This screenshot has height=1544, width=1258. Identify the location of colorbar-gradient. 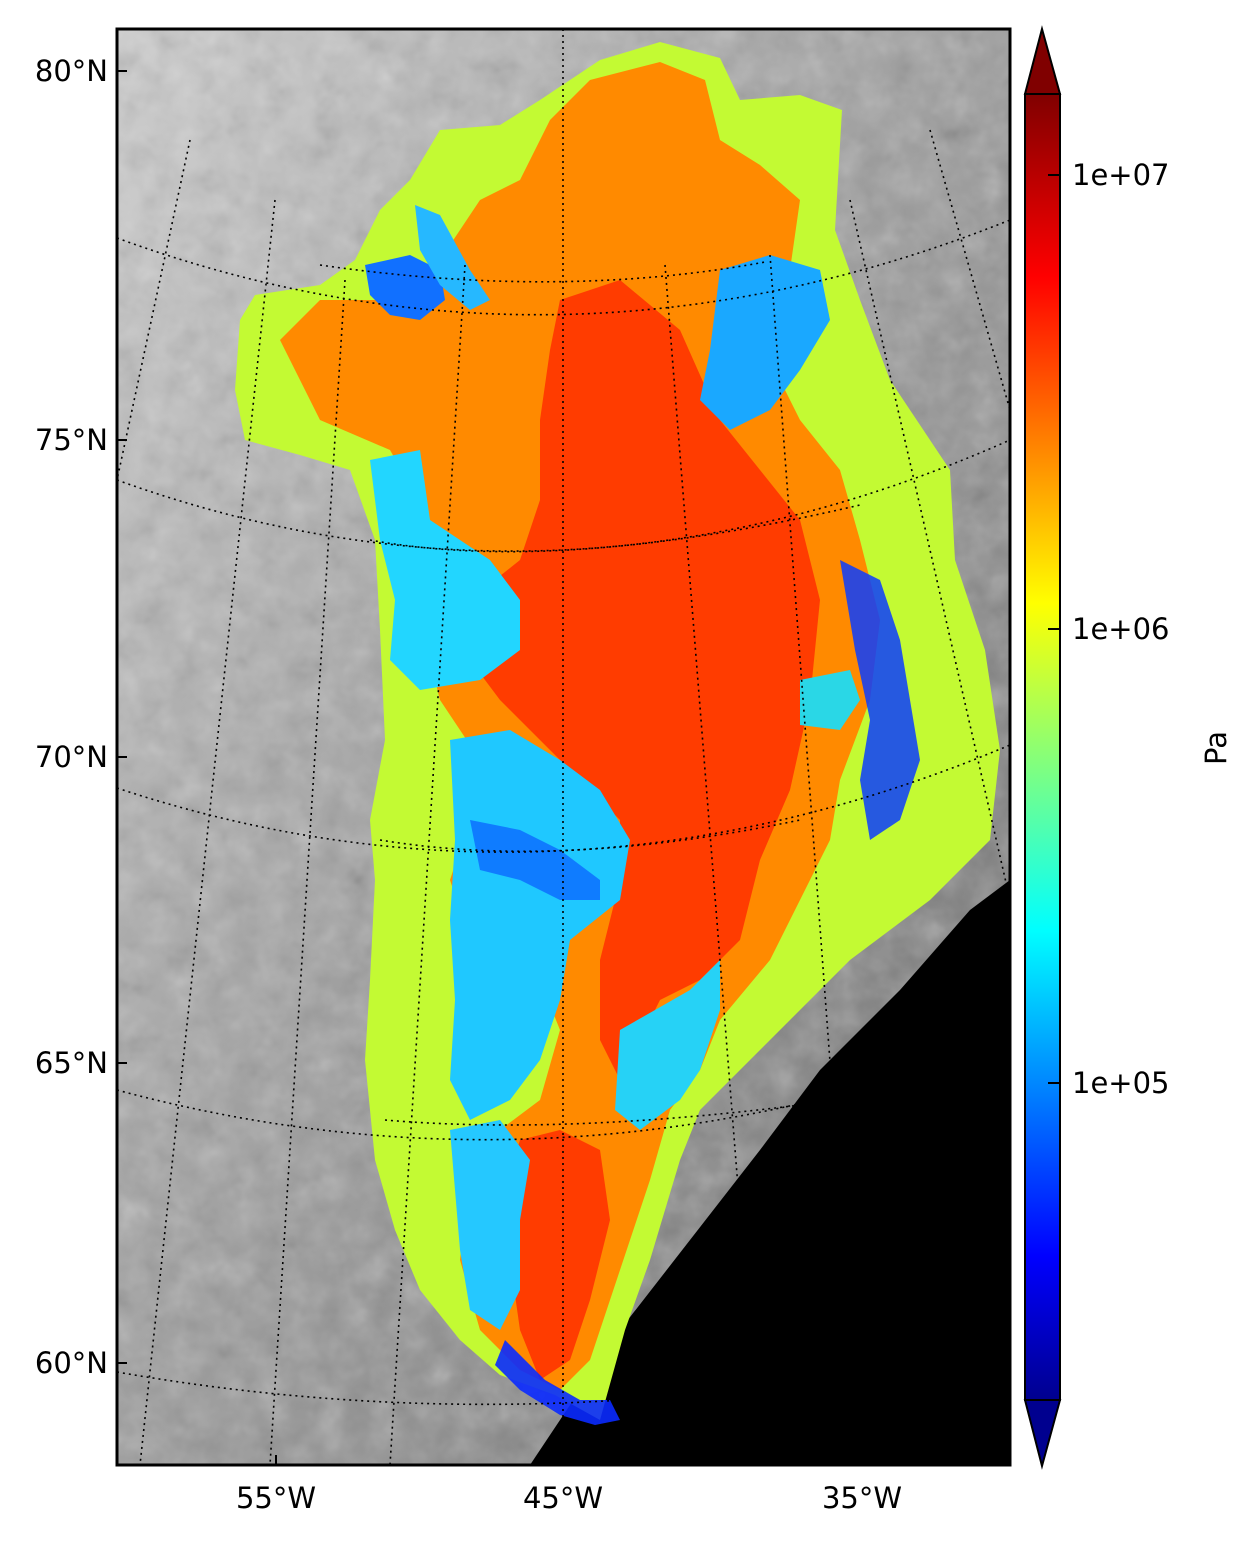
(1042, 747).